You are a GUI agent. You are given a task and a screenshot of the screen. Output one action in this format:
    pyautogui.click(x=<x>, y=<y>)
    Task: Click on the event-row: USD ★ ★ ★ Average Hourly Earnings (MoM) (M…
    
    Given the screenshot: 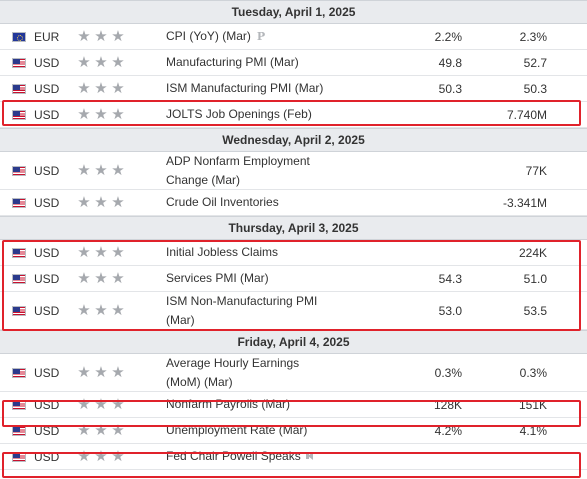 What is the action you would take?
    pyautogui.click(x=293, y=373)
    